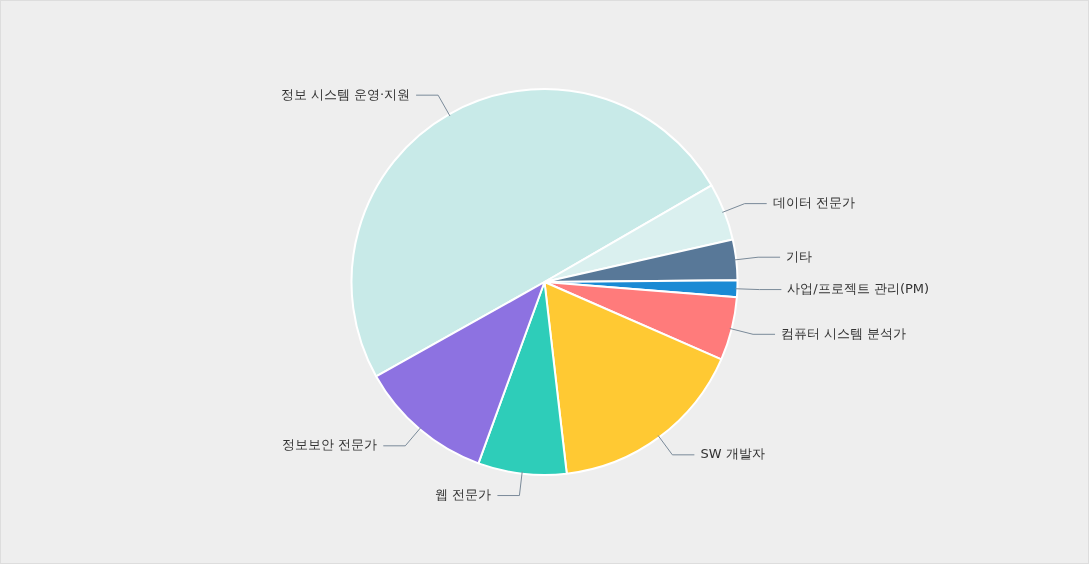  What do you see at coordinates (858, 288) in the screenshot?
I see `slice-label: 사업/프로젝트 관리(PM)` at bounding box center [858, 288].